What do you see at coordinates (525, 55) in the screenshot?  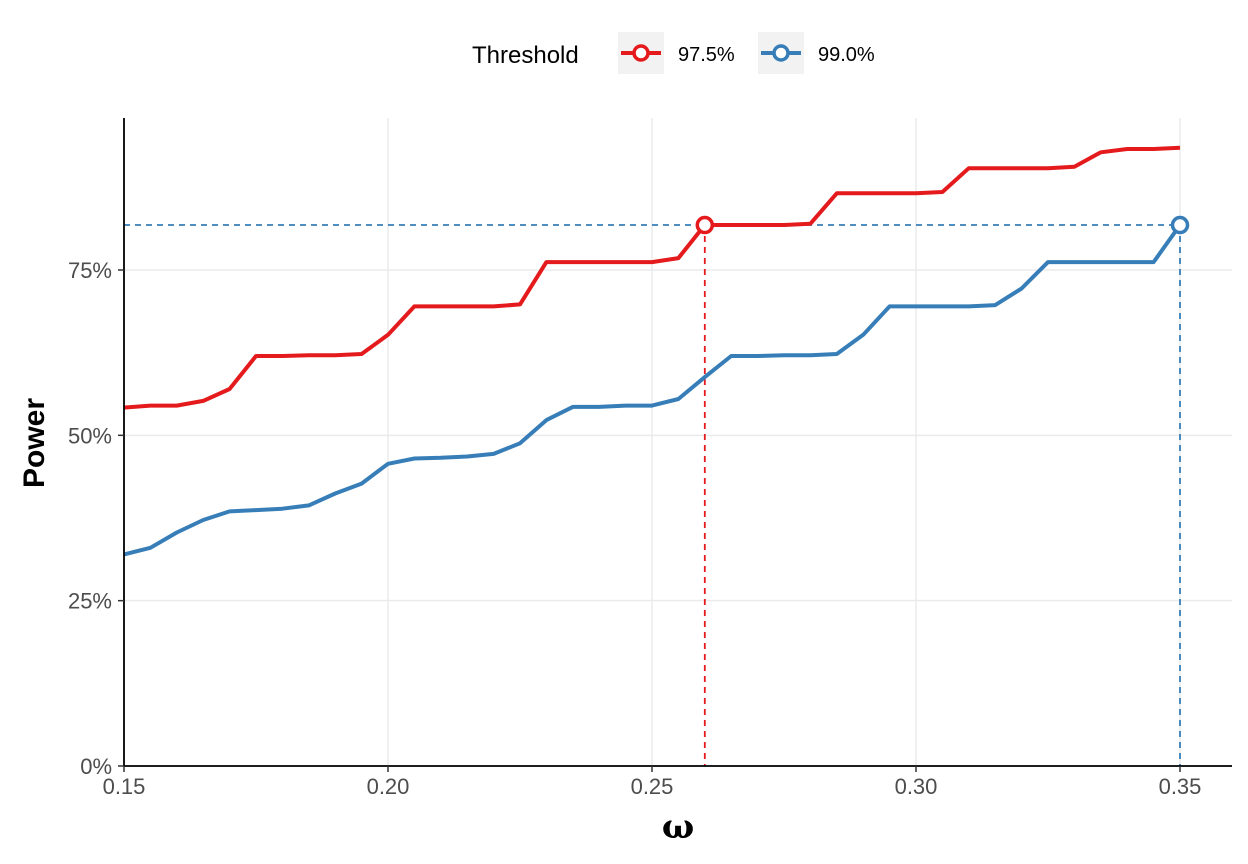 I see `legend-title: Threshold` at bounding box center [525, 55].